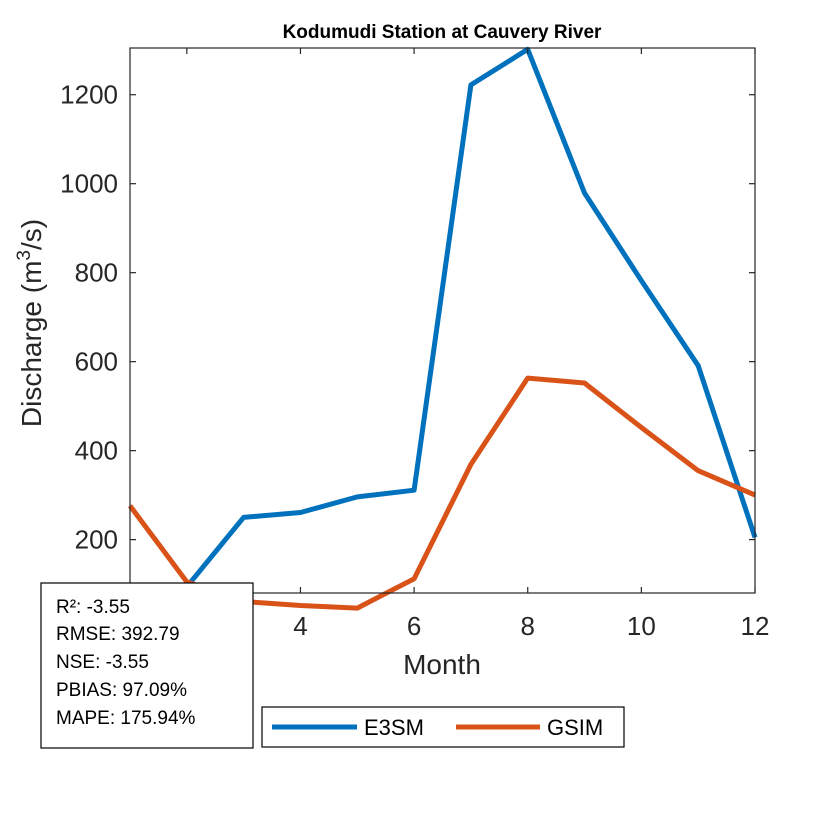 The width and height of the screenshot is (833, 833). I want to click on legend-label-e3sm: E3SM, so click(394, 727).